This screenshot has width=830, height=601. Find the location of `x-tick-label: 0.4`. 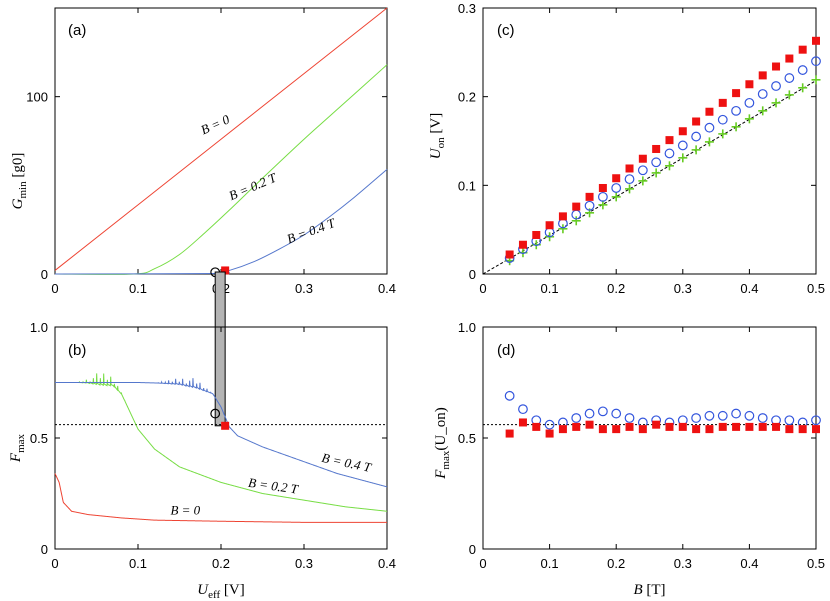

x-tick-label: 0.4 is located at coordinates (387, 288).